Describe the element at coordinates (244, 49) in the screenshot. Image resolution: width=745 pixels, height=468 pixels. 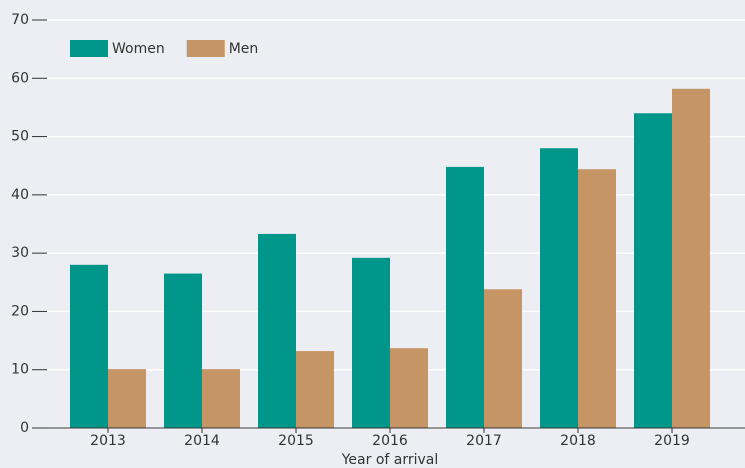
I see `legend-label: Men` at that location.